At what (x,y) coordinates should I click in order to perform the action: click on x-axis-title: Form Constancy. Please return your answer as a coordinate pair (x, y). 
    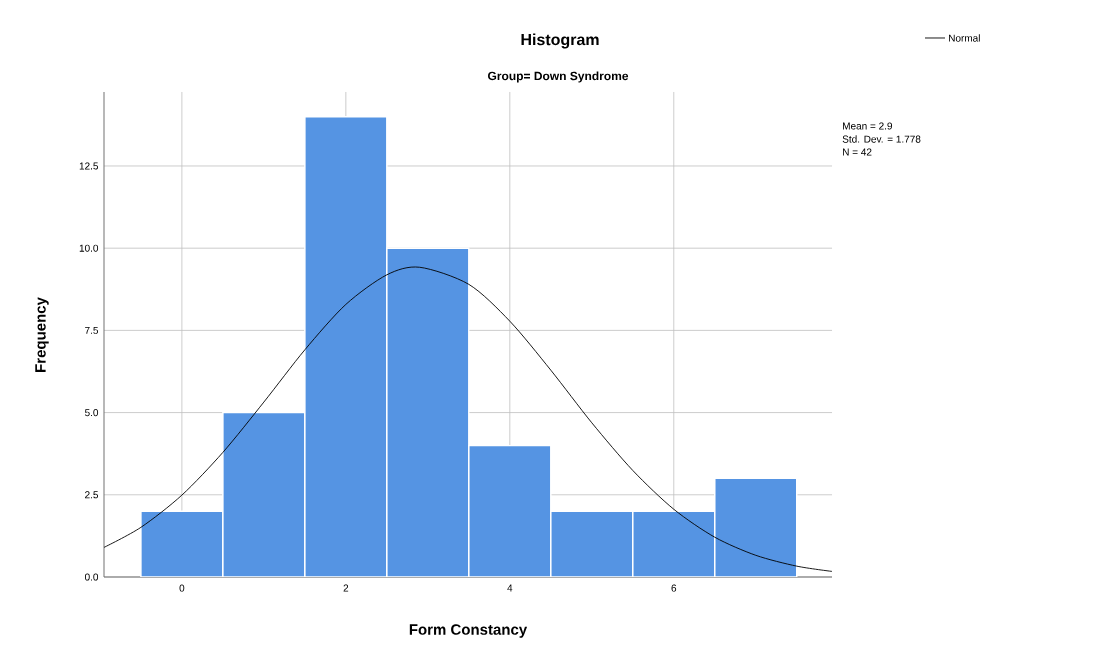
    Looking at the image, I should click on (468, 631).